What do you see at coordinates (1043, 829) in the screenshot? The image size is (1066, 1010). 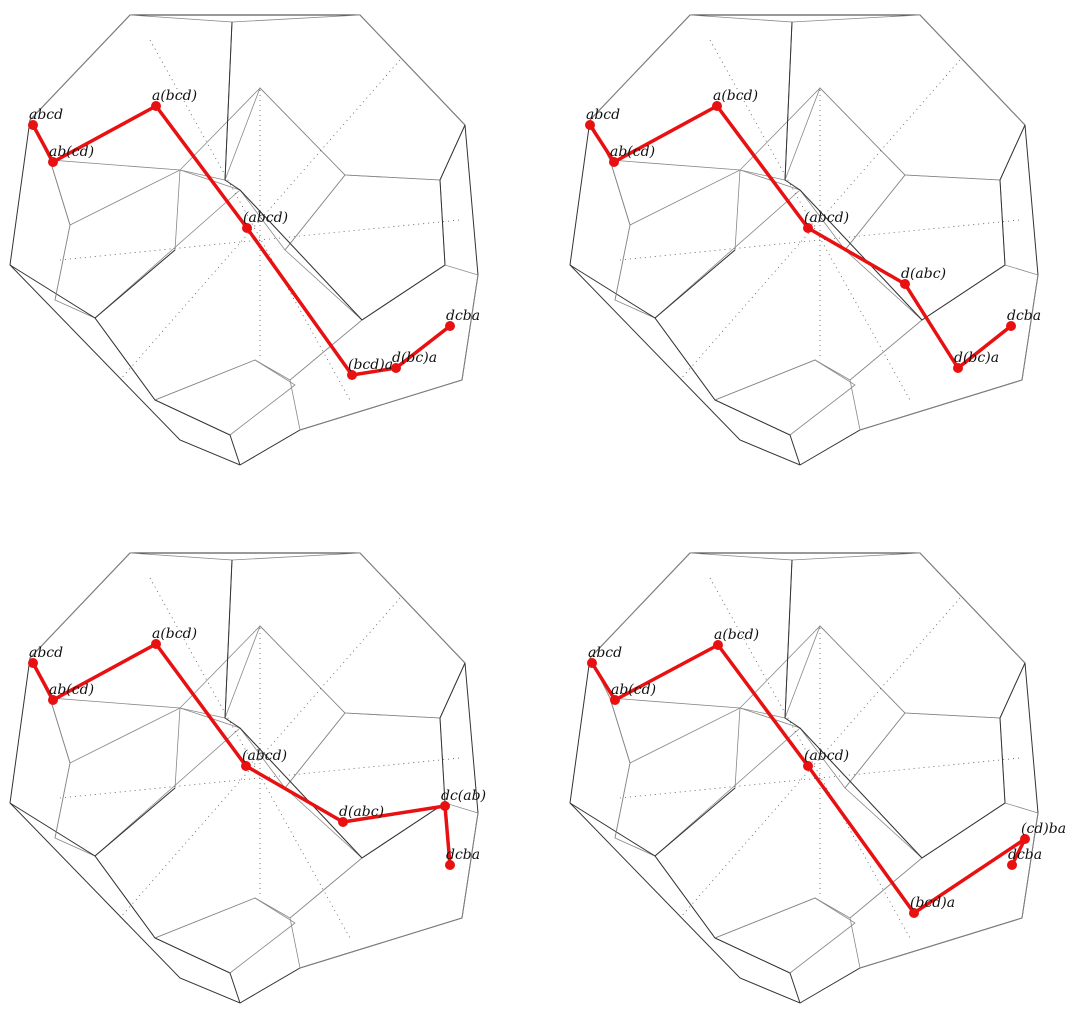 I see `vertex-label: (cd)ba` at bounding box center [1043, 829].